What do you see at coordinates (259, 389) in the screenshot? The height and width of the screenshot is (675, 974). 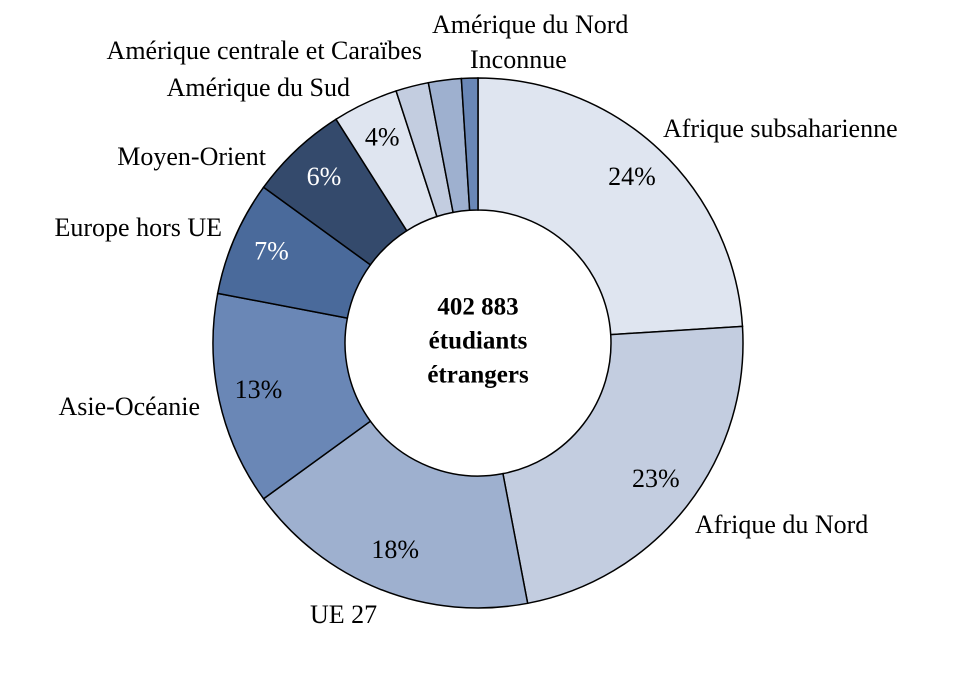 I see `value-label: 13%` at bounding box center [259, 389].